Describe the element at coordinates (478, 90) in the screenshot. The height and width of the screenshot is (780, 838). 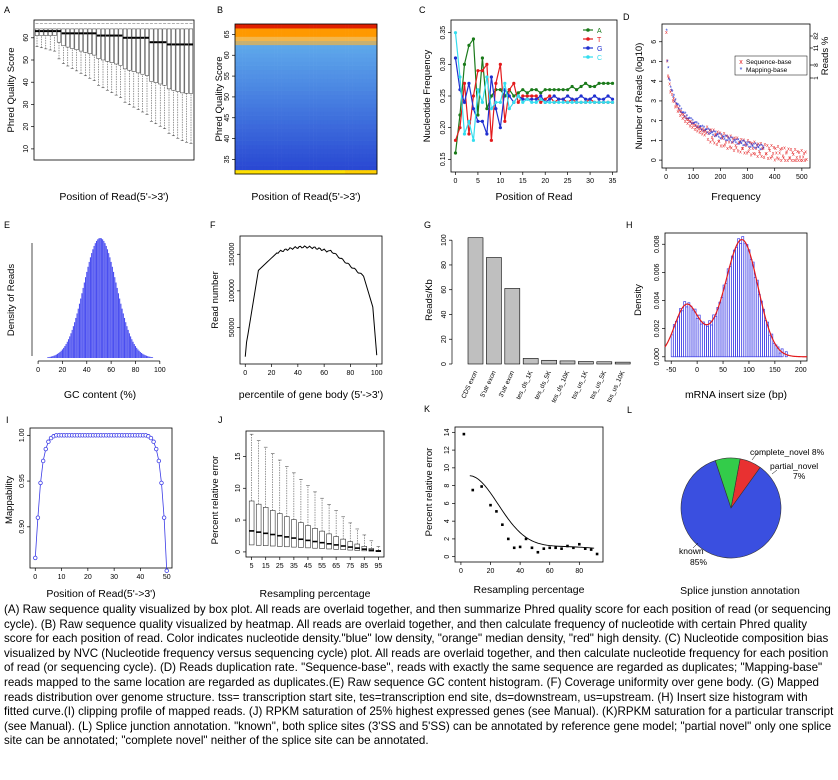
I see `series-point-C` at that location.